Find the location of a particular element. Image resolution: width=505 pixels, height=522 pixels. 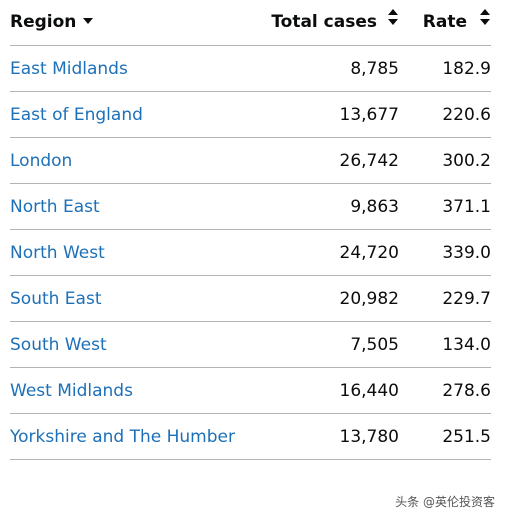

total-cases-cell: 16,440 is located at coordinates (369, 391).